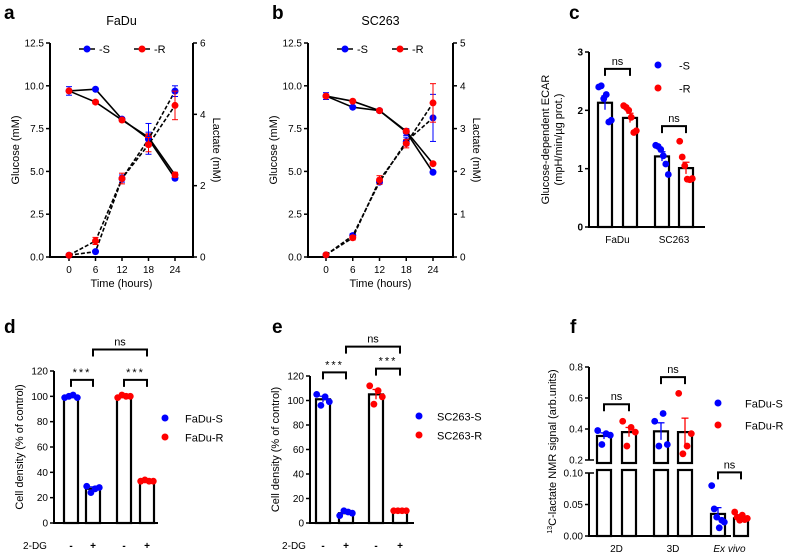 Image resolution: width=798 pixels, height=553 pixels. What do you see at coordinates (673, 548) in the screenshot?
I see `group-label: 3D` at bounding box center [673, 548].